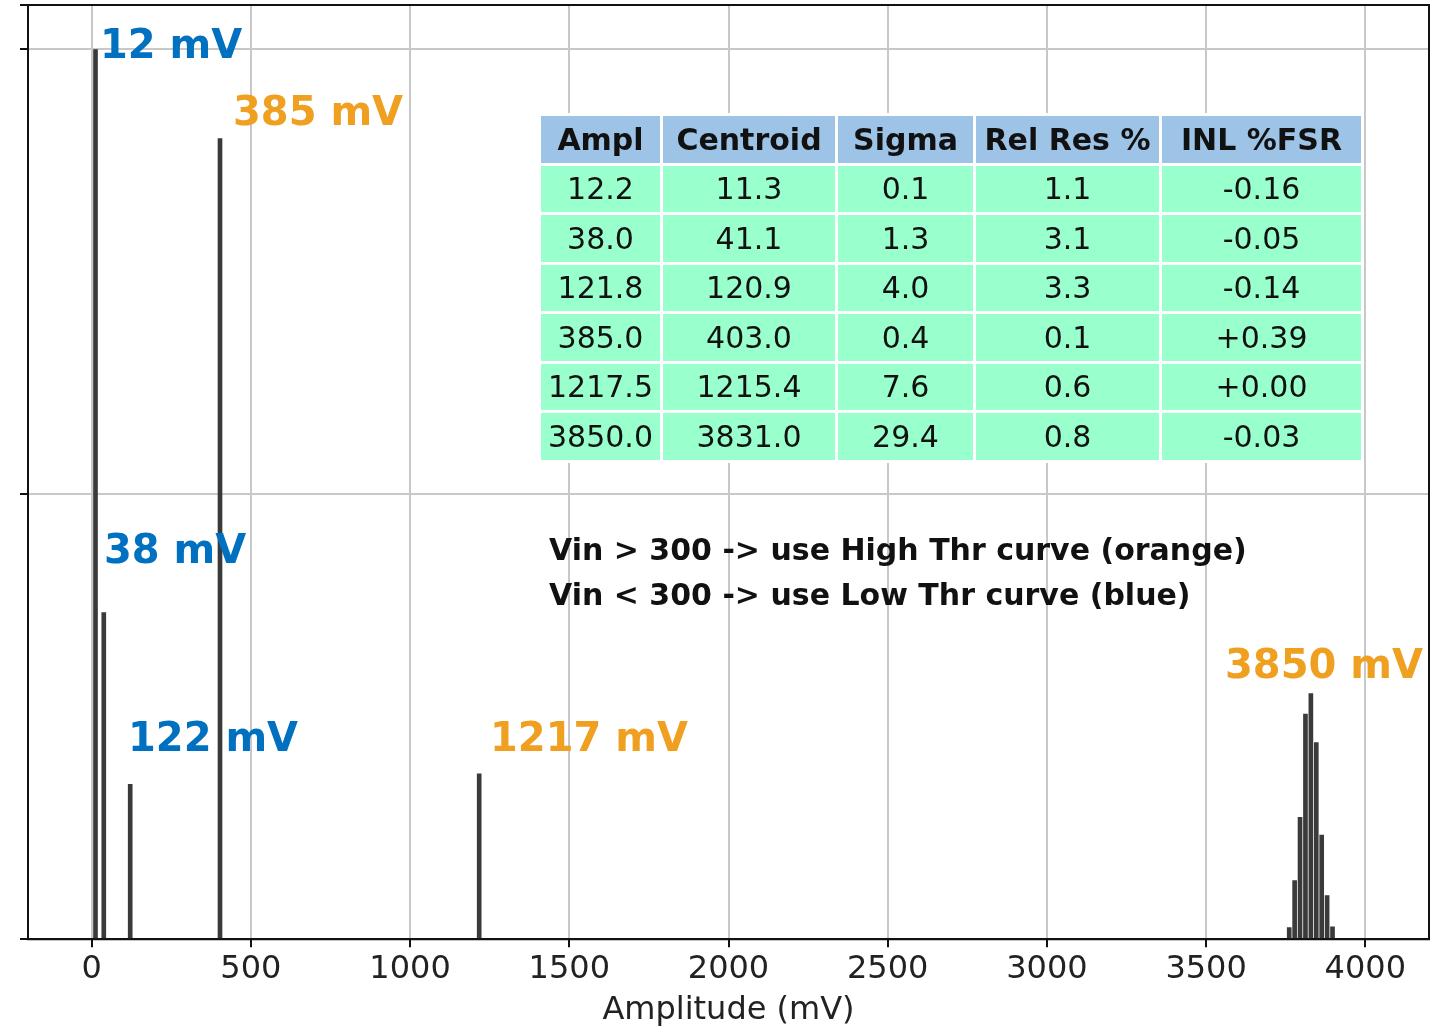 This screenshot has width=1435, height=1034. What do you see at coordinates (1365, 966) in the screenshot?
I see `x-tick-label: 4000` at bounding box center [1365, 966].